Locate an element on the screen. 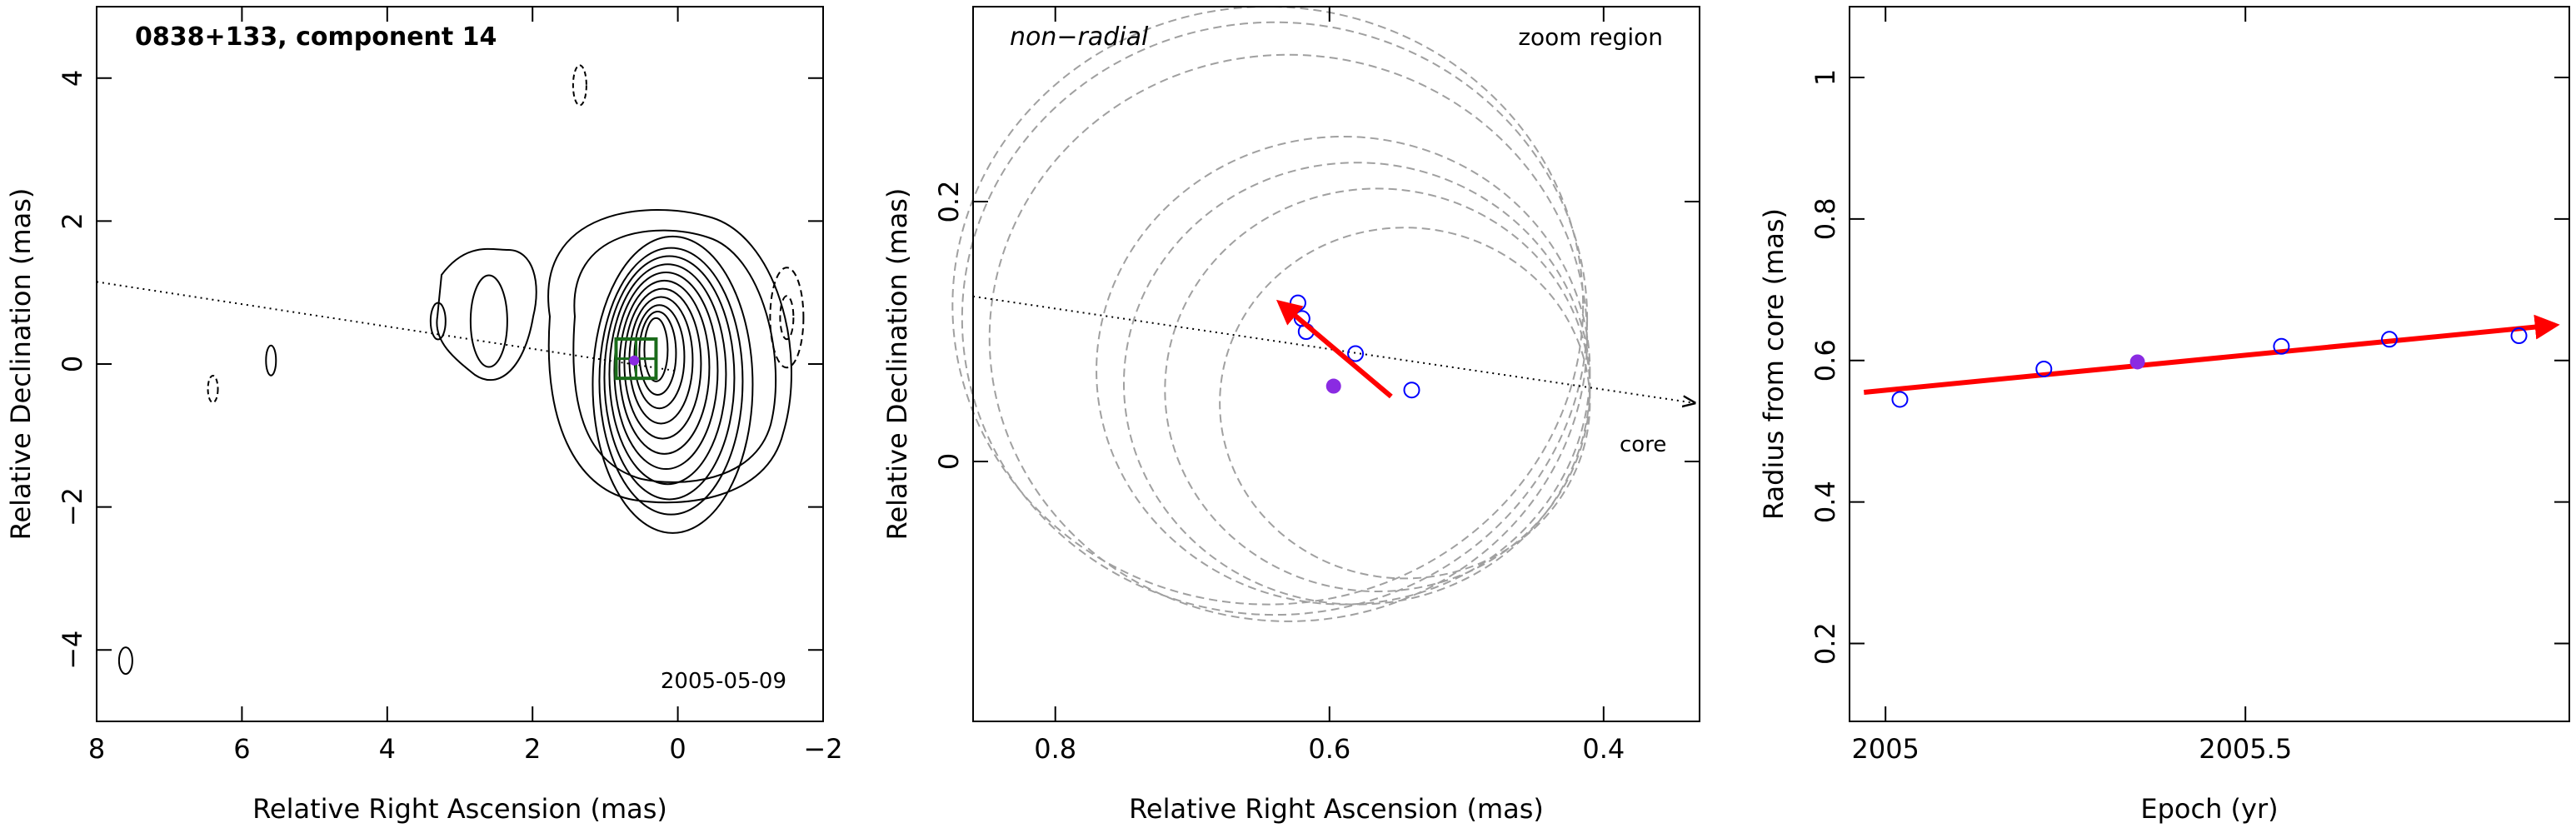  panel-2-core-label: core is located at coordinates (1643, 444).